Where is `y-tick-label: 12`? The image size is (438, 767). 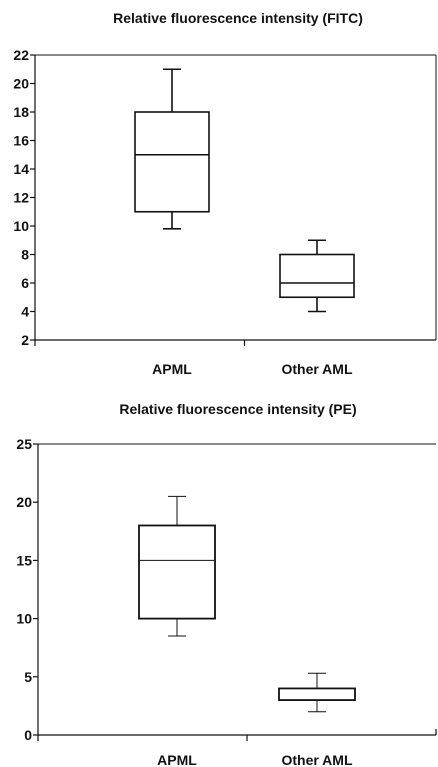
y-tick-label: 12 is located at coordinates (21, 198).